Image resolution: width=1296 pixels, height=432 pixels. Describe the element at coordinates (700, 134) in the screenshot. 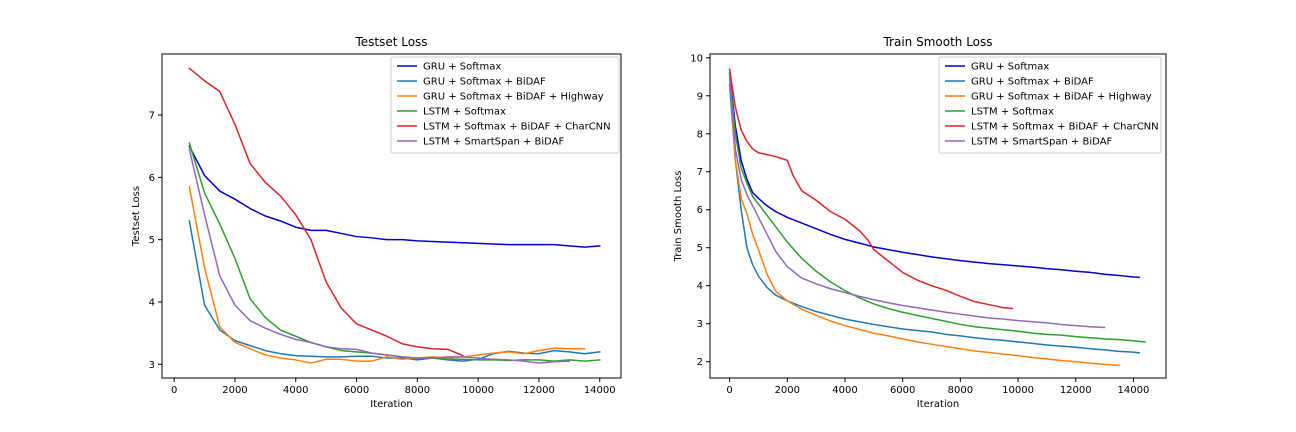

I see `y-tick-label: 8` at that location.